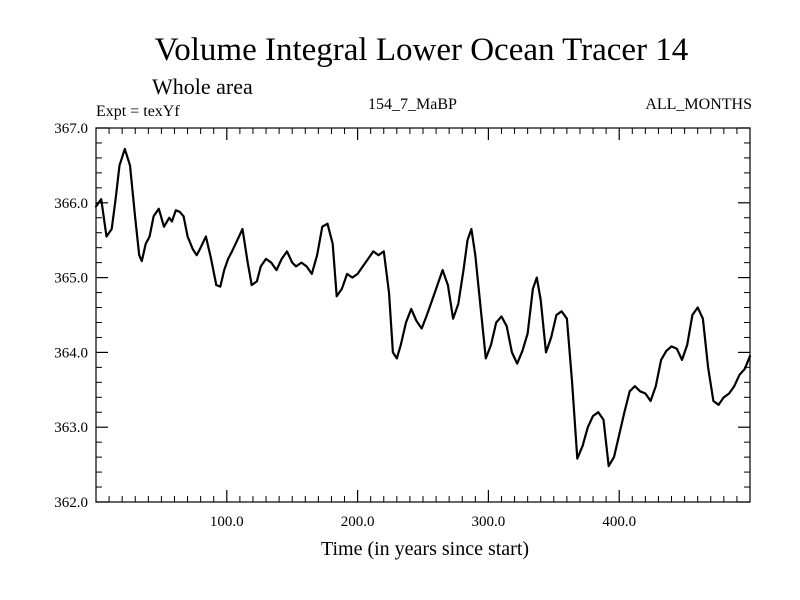 The width and height of the screenshot is (800, 600). What do you see at coordinates (425, 549) in the screenshot?
I see `x-axis-label: Time (in years since start)` at bounding box center [425, 549].